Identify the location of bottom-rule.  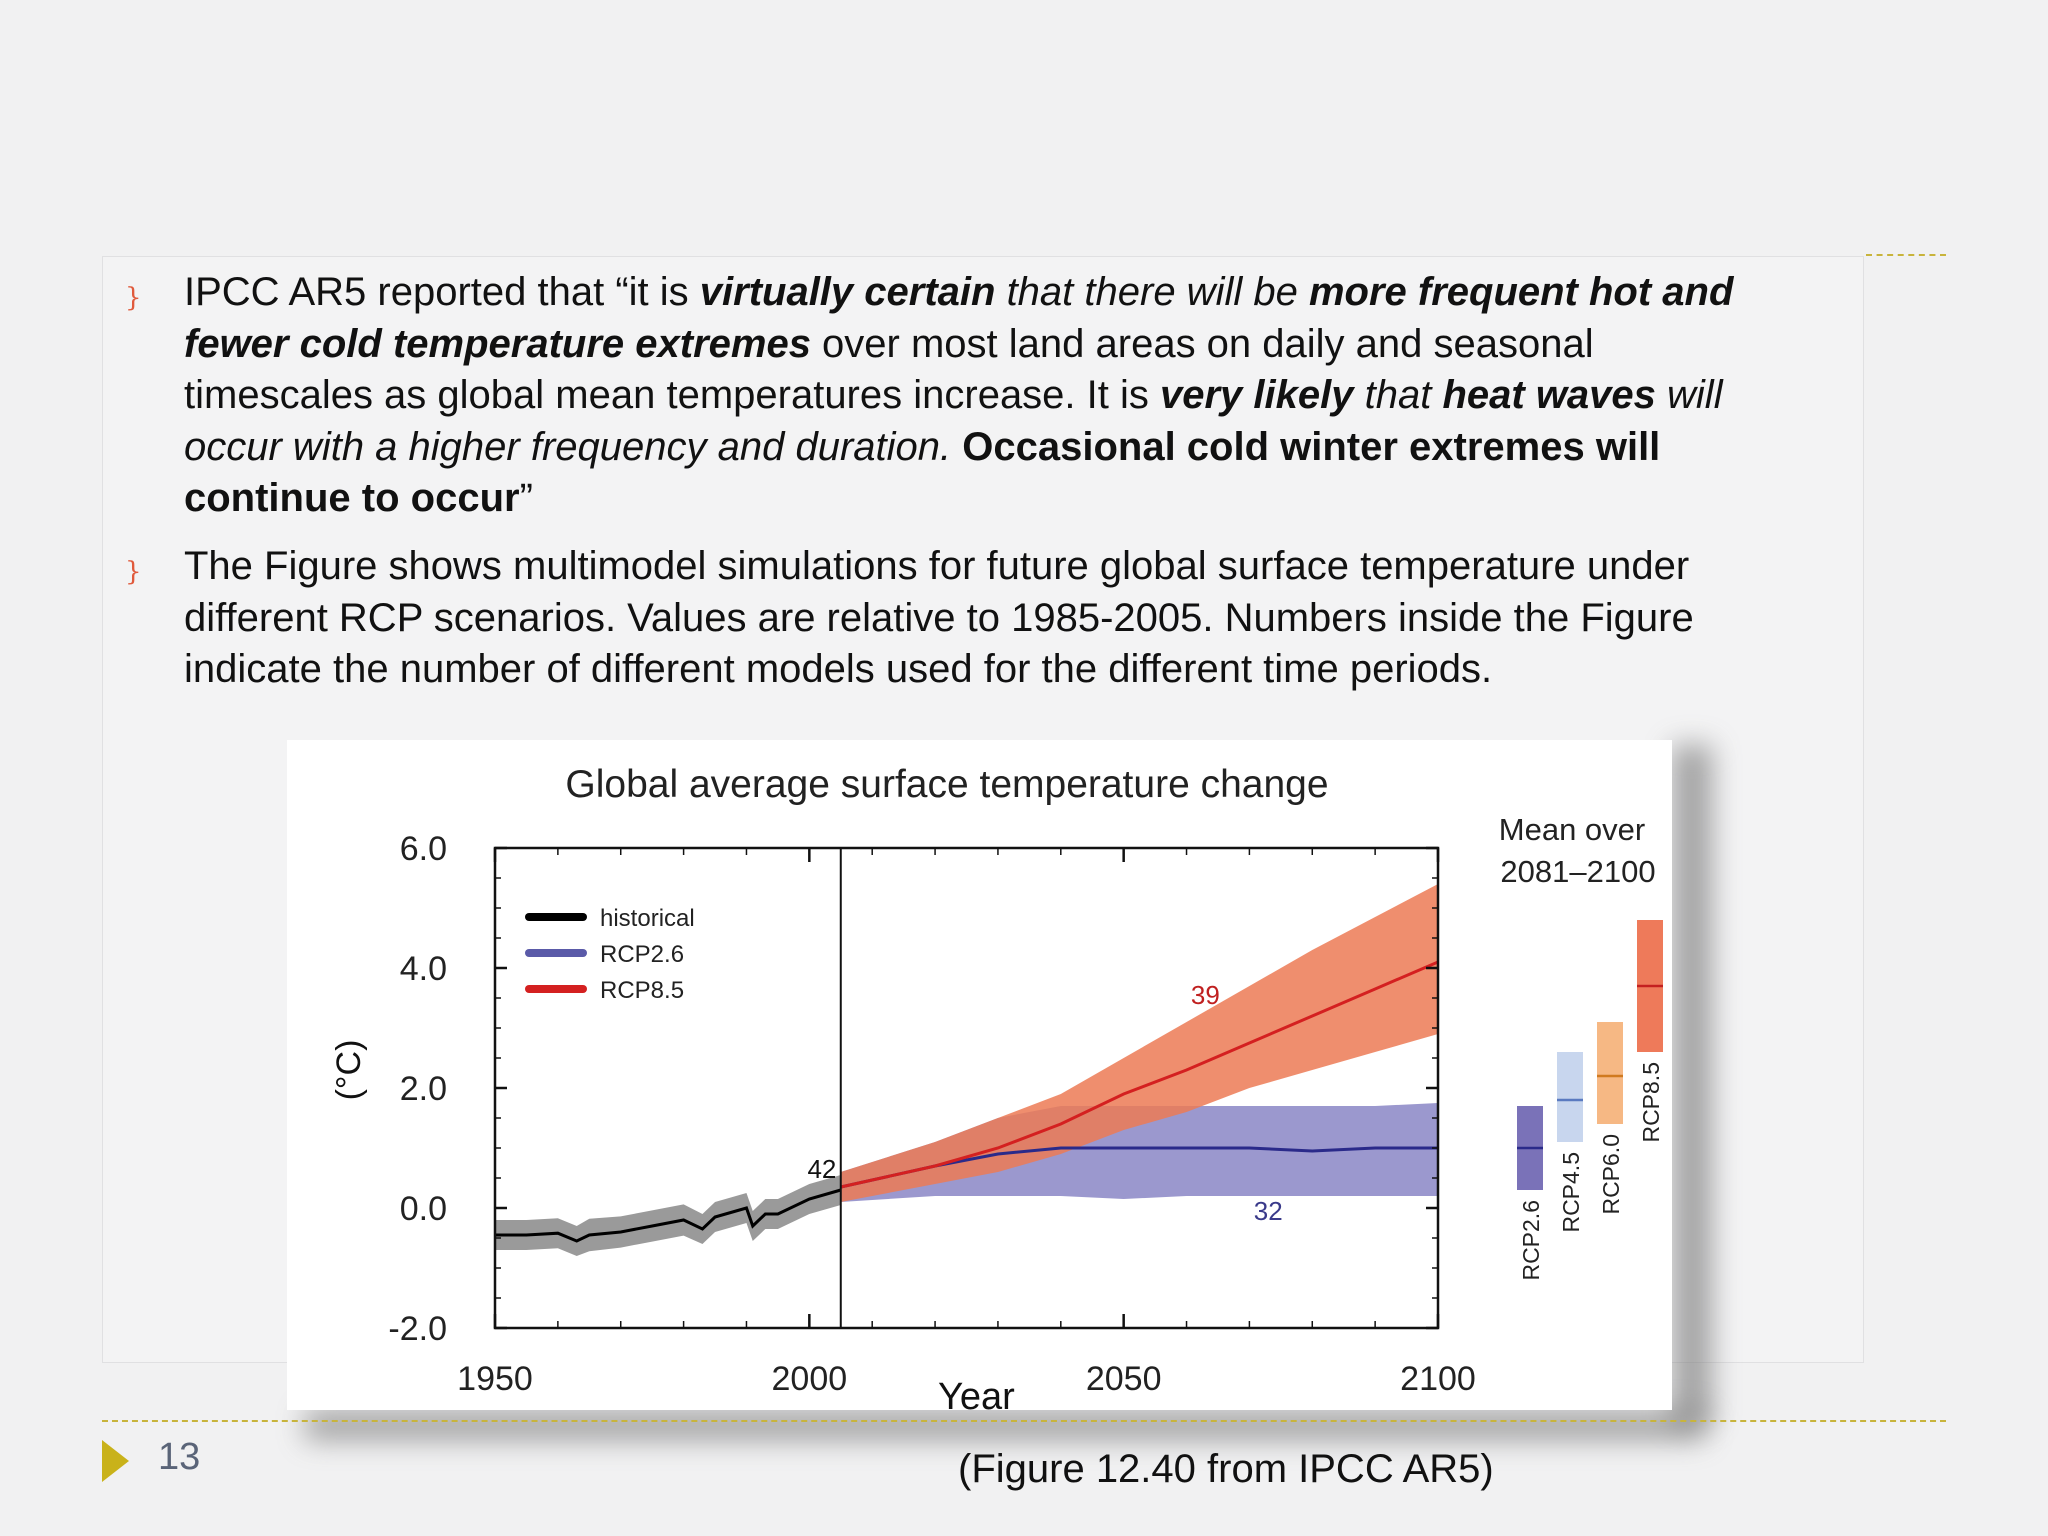
(1024, 1421).